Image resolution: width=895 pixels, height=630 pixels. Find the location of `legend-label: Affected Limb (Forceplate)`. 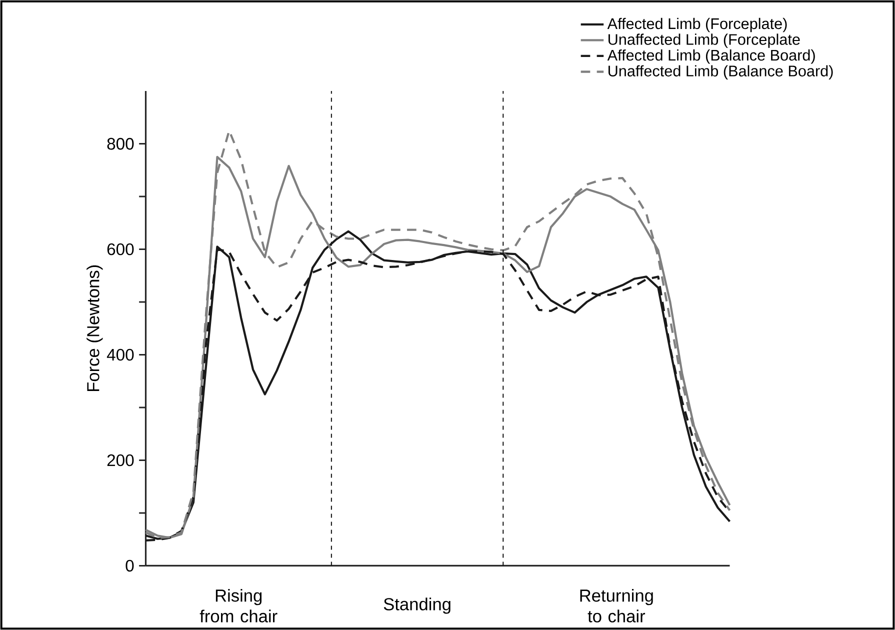

legend-label: Affected Limb (Forceplate) is located at coordinates (697, 25).